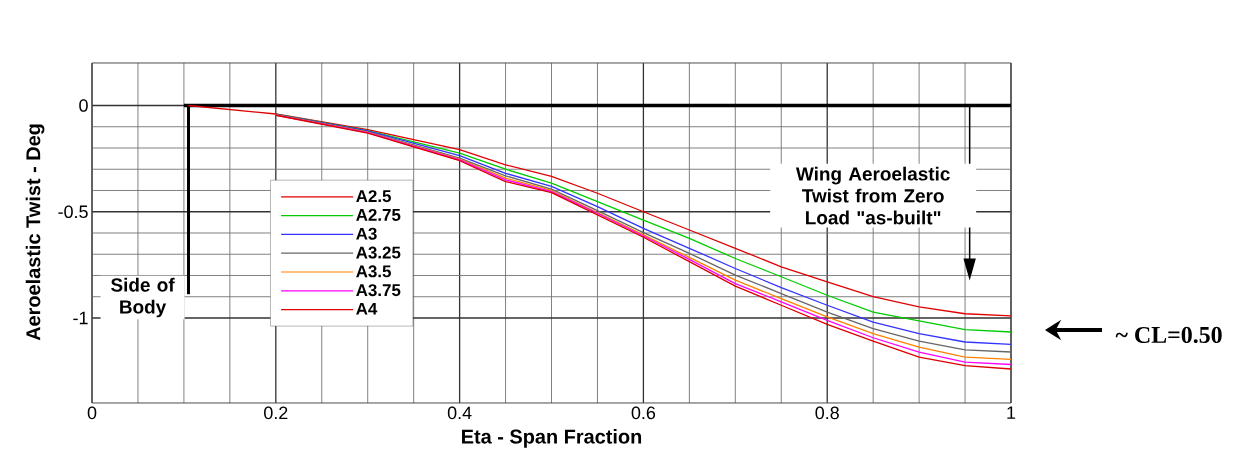 Image resolution: width=1260 pixels, height=449 pixels. Describe the element at coordinates (1011, 412) in the screenshot. I see `x-tick-label: 1` at that location.